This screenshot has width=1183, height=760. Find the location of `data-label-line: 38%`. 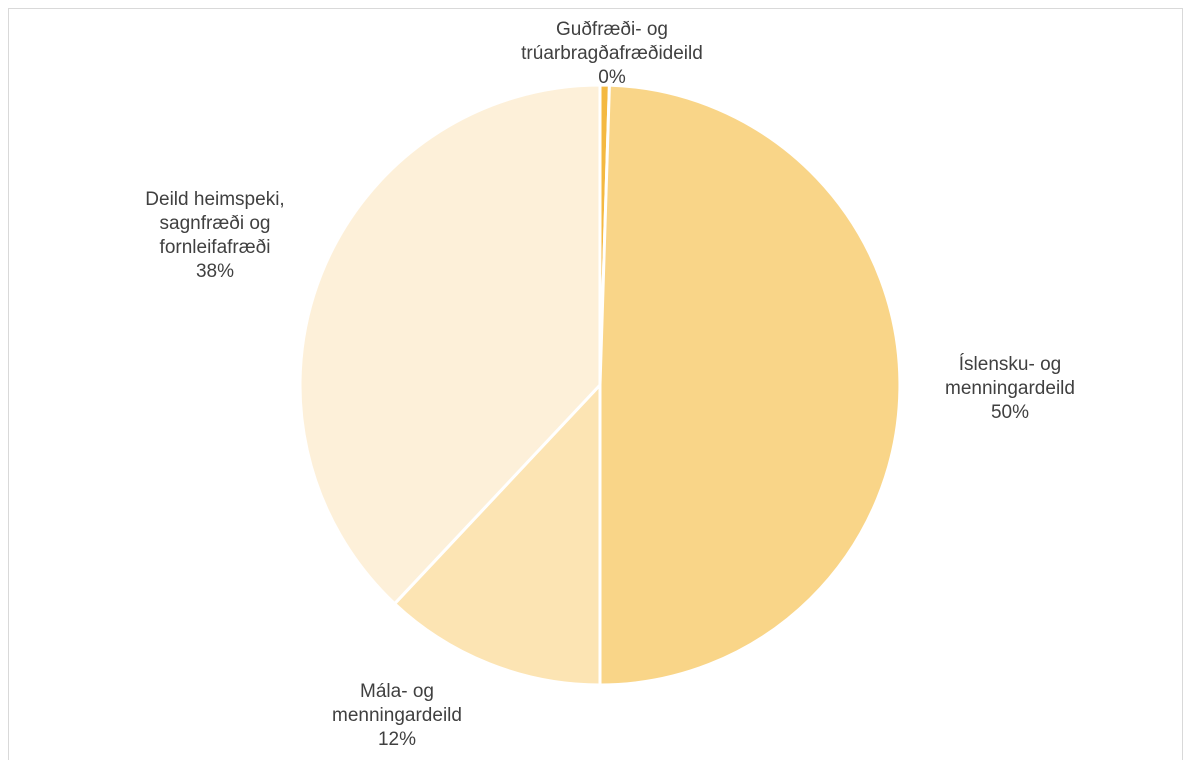

data-label-line: 38% is located at coordinates (215, 271).